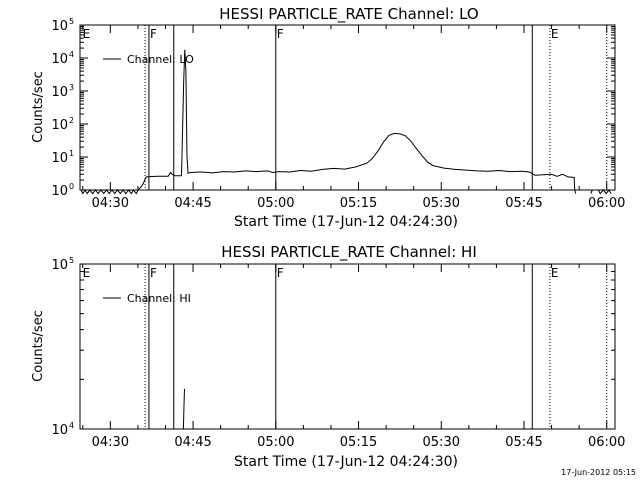 The height and width of the screenshot is (480, 640). I want to click on lo-y-axis-label: Counts/sec, so click(38, 107).